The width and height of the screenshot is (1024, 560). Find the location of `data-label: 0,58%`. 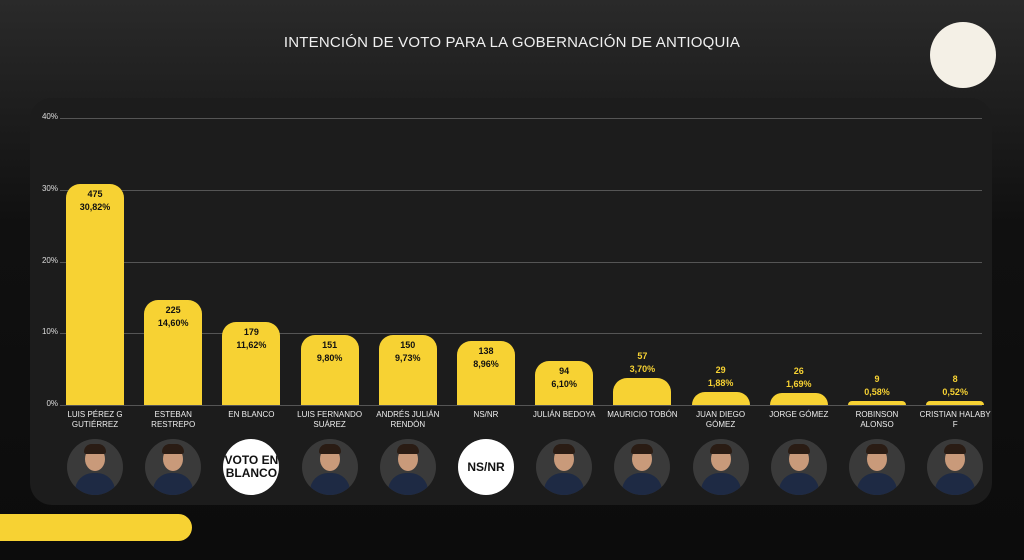

data-label: 0,58% is located at coordinates (877, 391).